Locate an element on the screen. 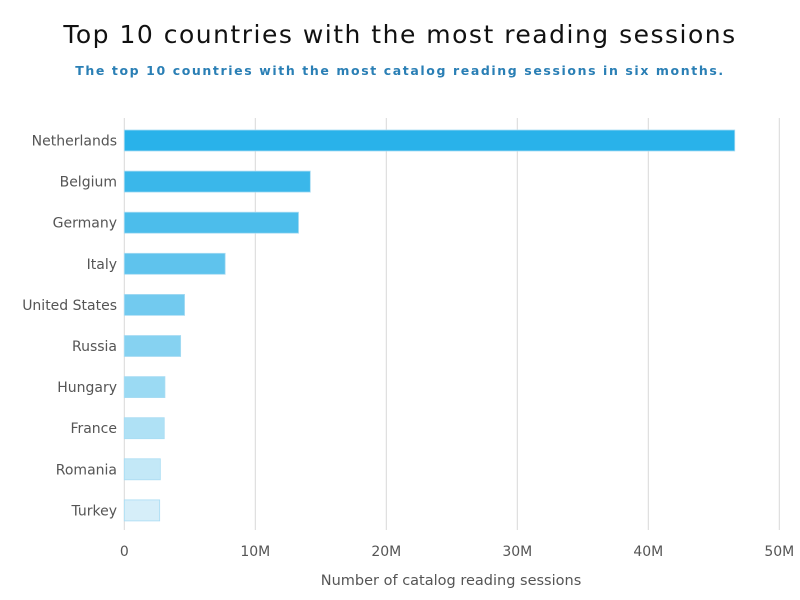  bar-france is located at coordinates (144, 428).